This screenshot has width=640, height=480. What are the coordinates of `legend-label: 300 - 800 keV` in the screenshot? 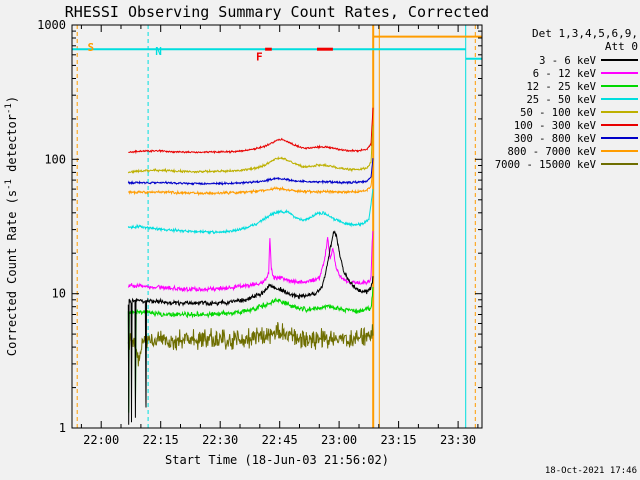 It's located at (555, 139).